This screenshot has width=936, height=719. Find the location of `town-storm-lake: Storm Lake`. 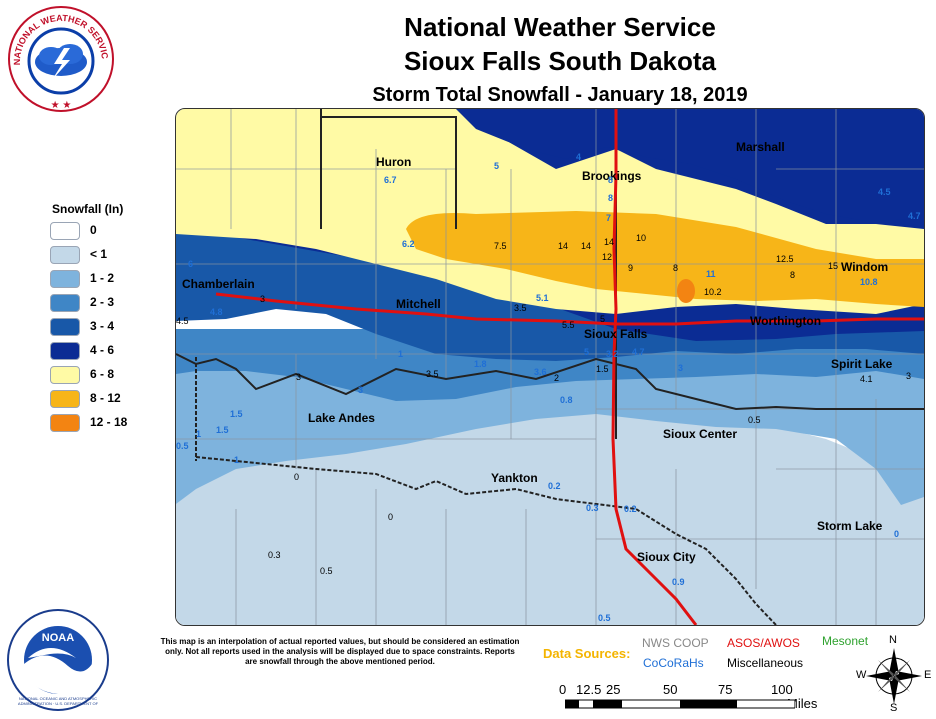

town-storm-lake: Storm Lake is located at coordinates (850, 526).